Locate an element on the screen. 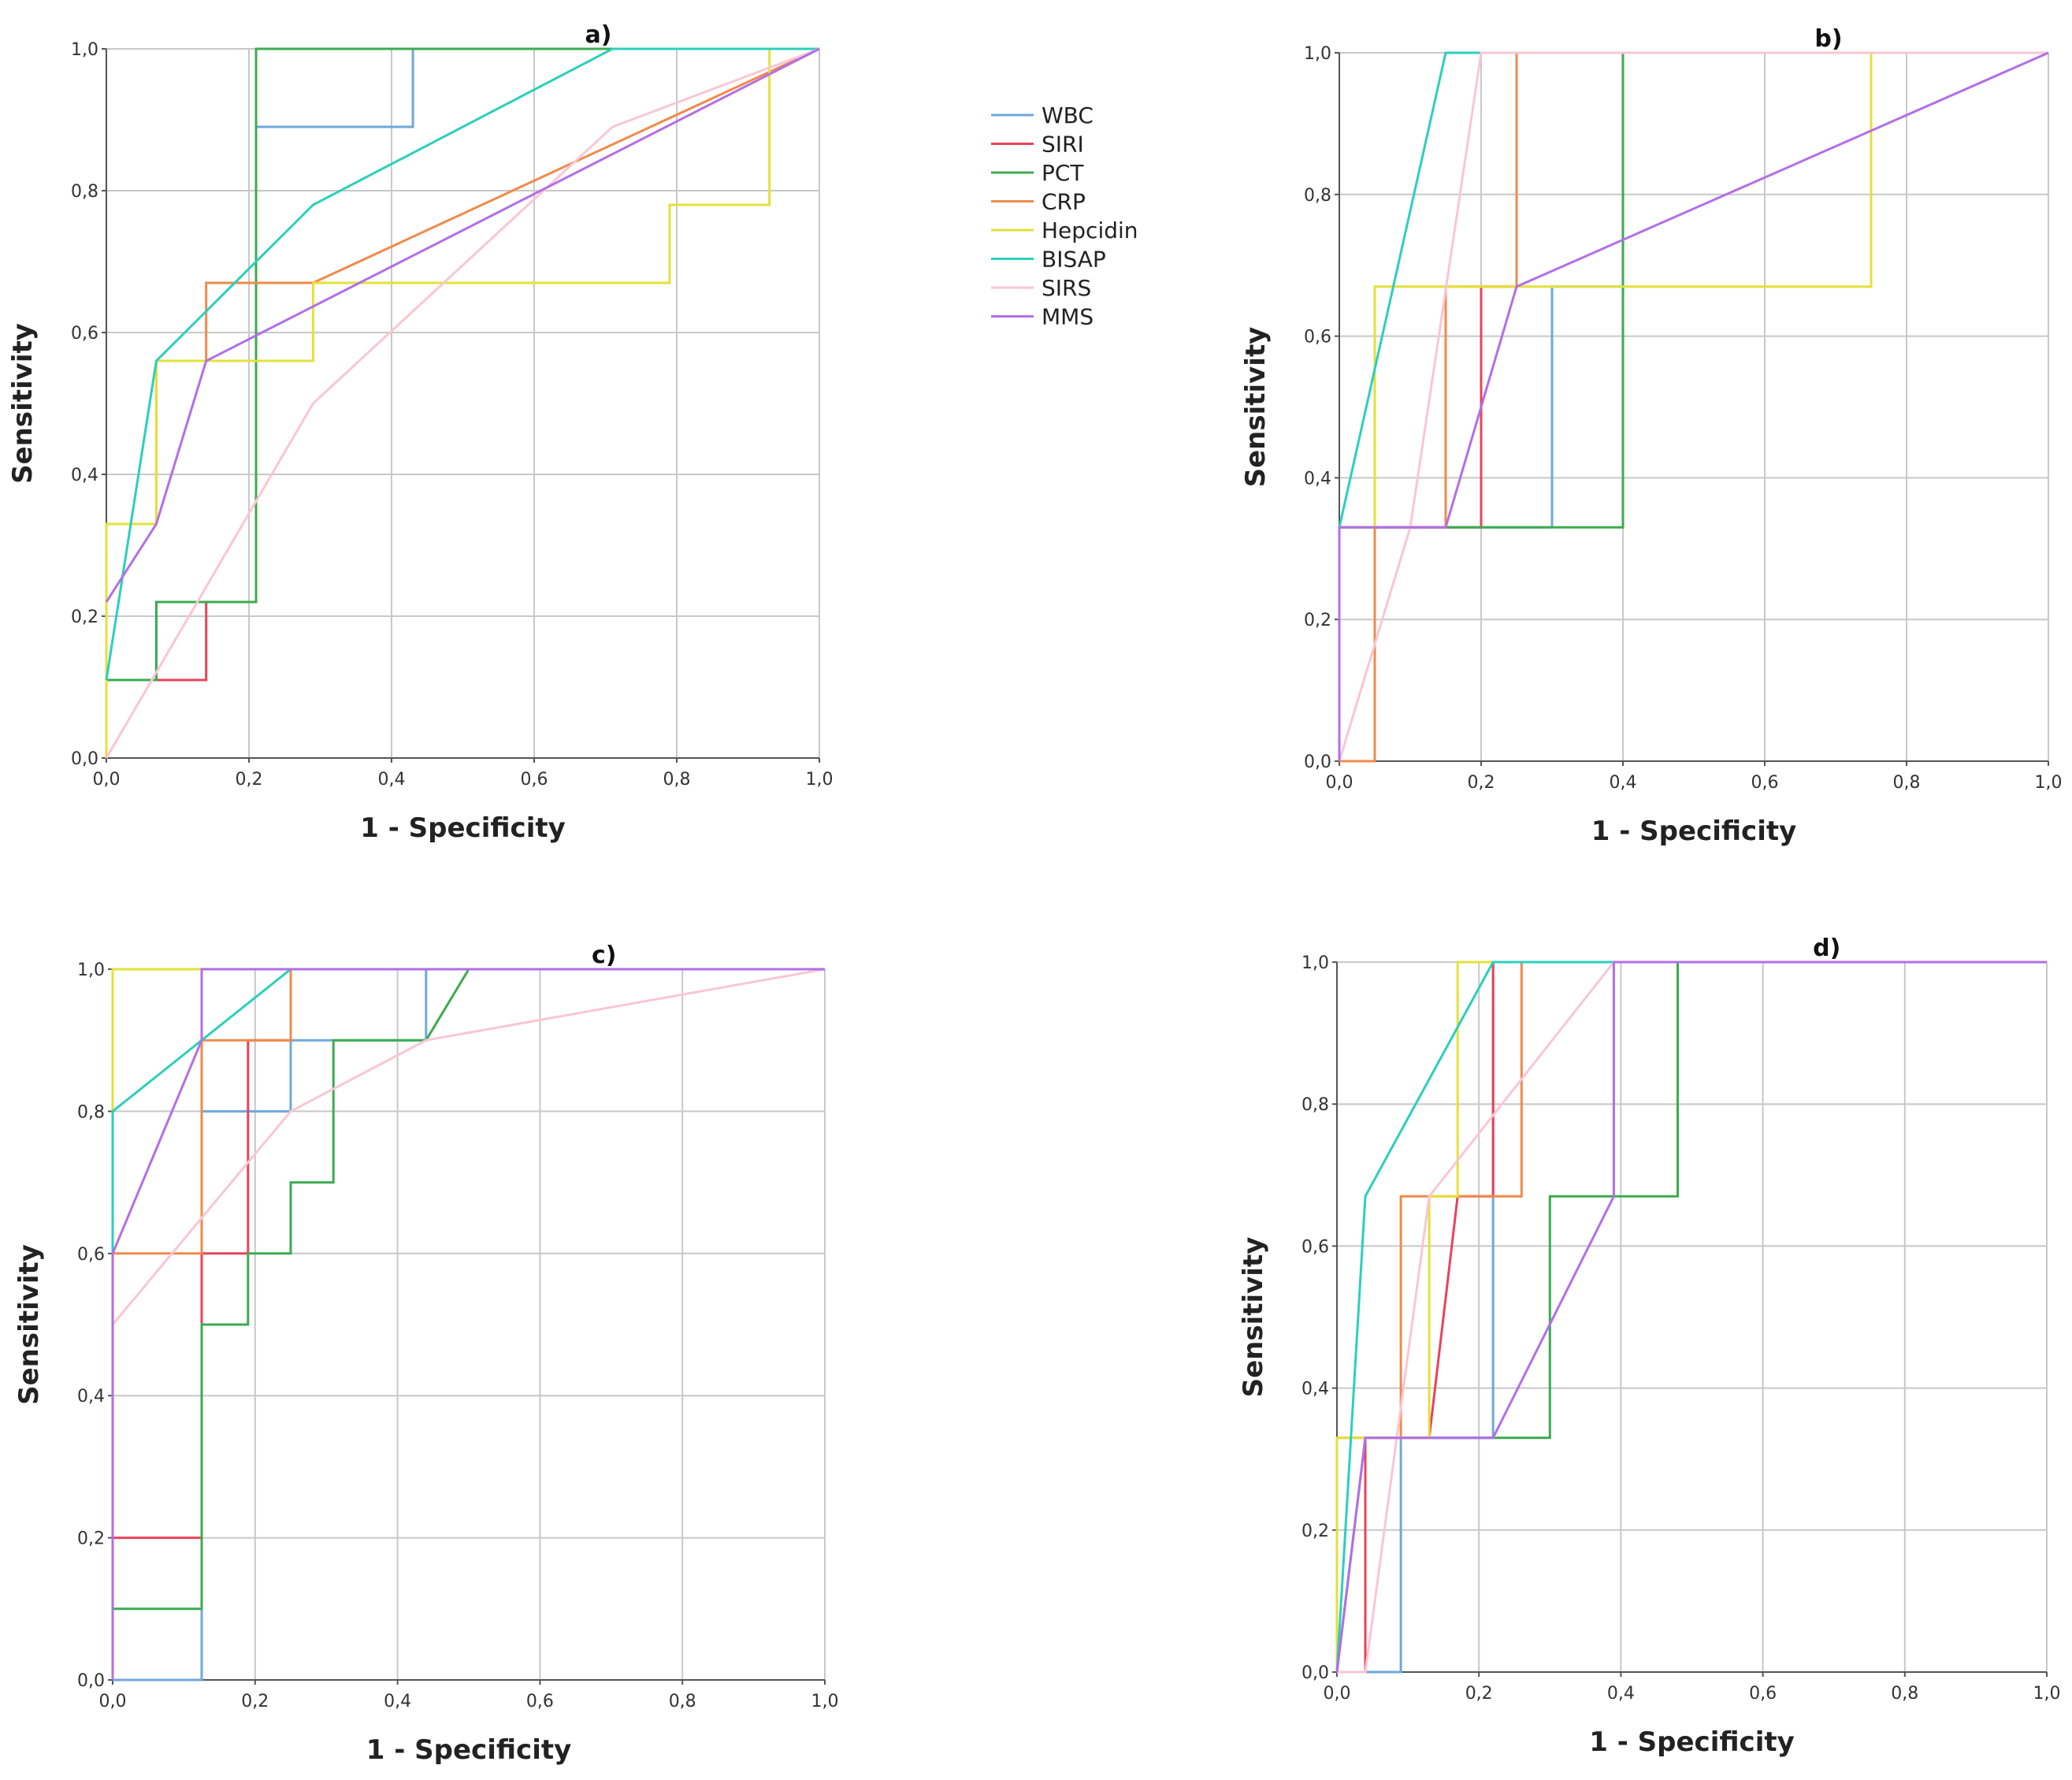 This screenshot has width=2072, height=1780. series-line-bisap is located at coordinates (462, 364).